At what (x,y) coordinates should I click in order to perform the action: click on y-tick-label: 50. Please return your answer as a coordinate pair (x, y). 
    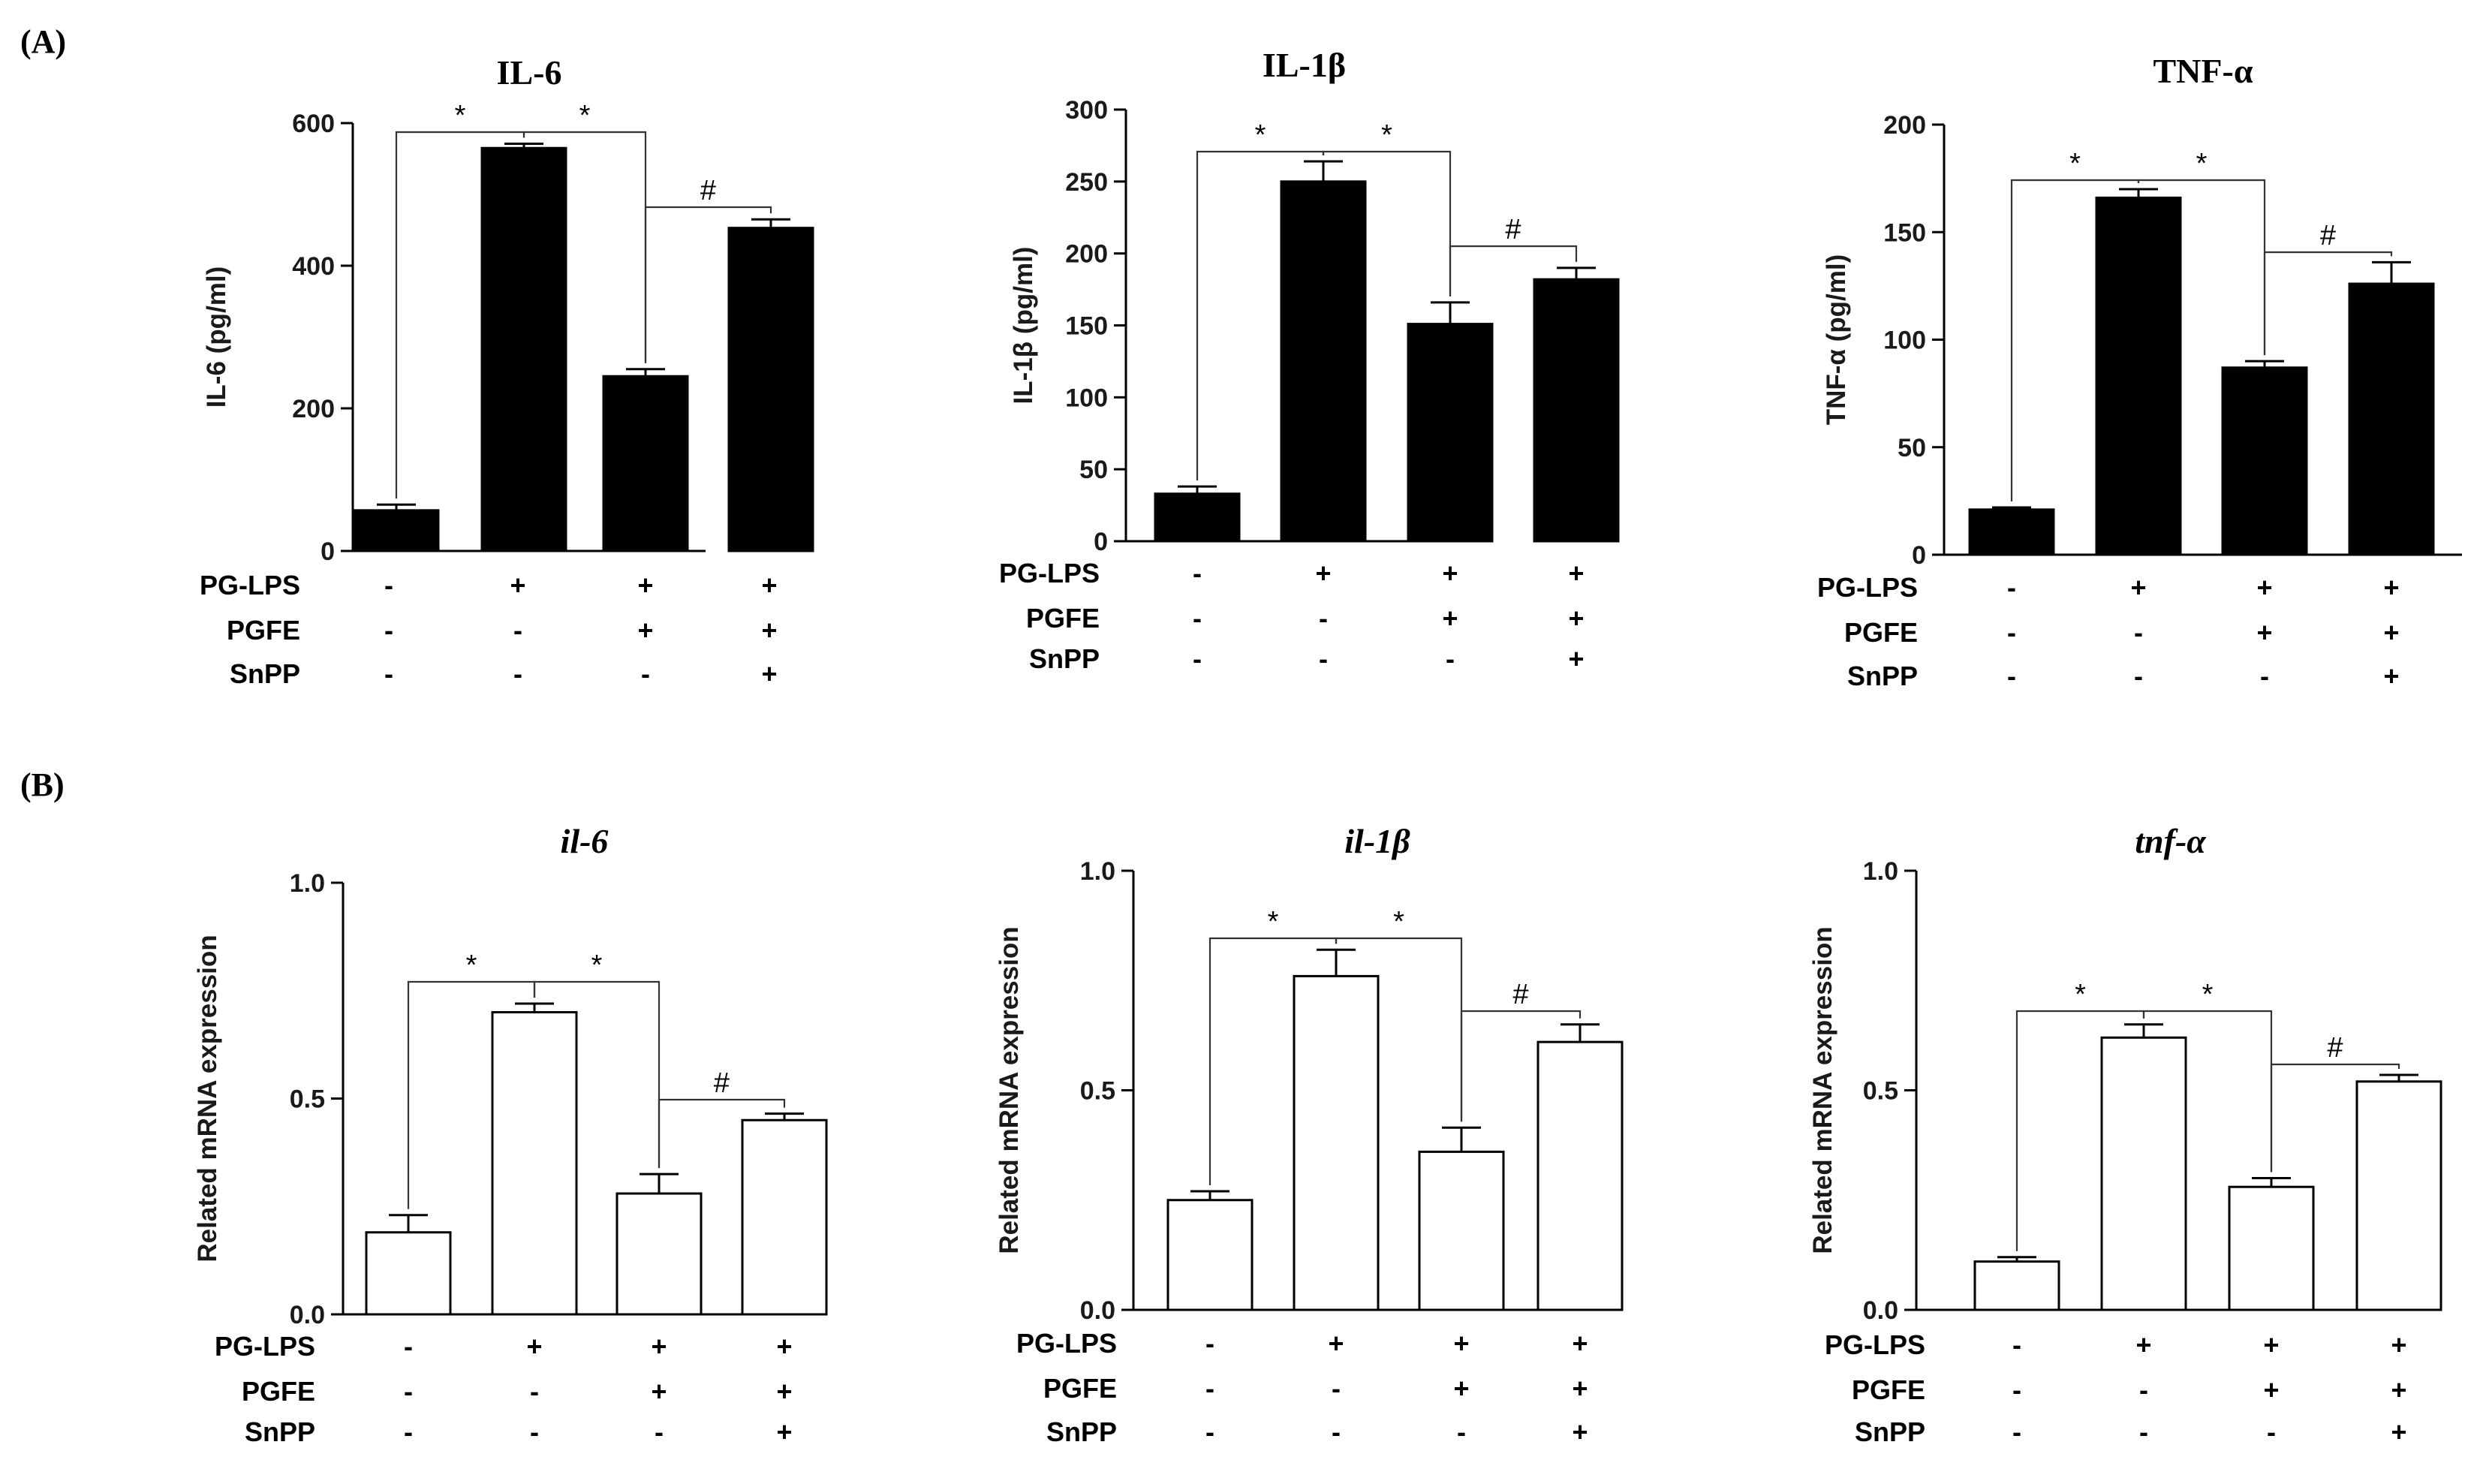
    Looking at the image, I should click on (1093, 470).